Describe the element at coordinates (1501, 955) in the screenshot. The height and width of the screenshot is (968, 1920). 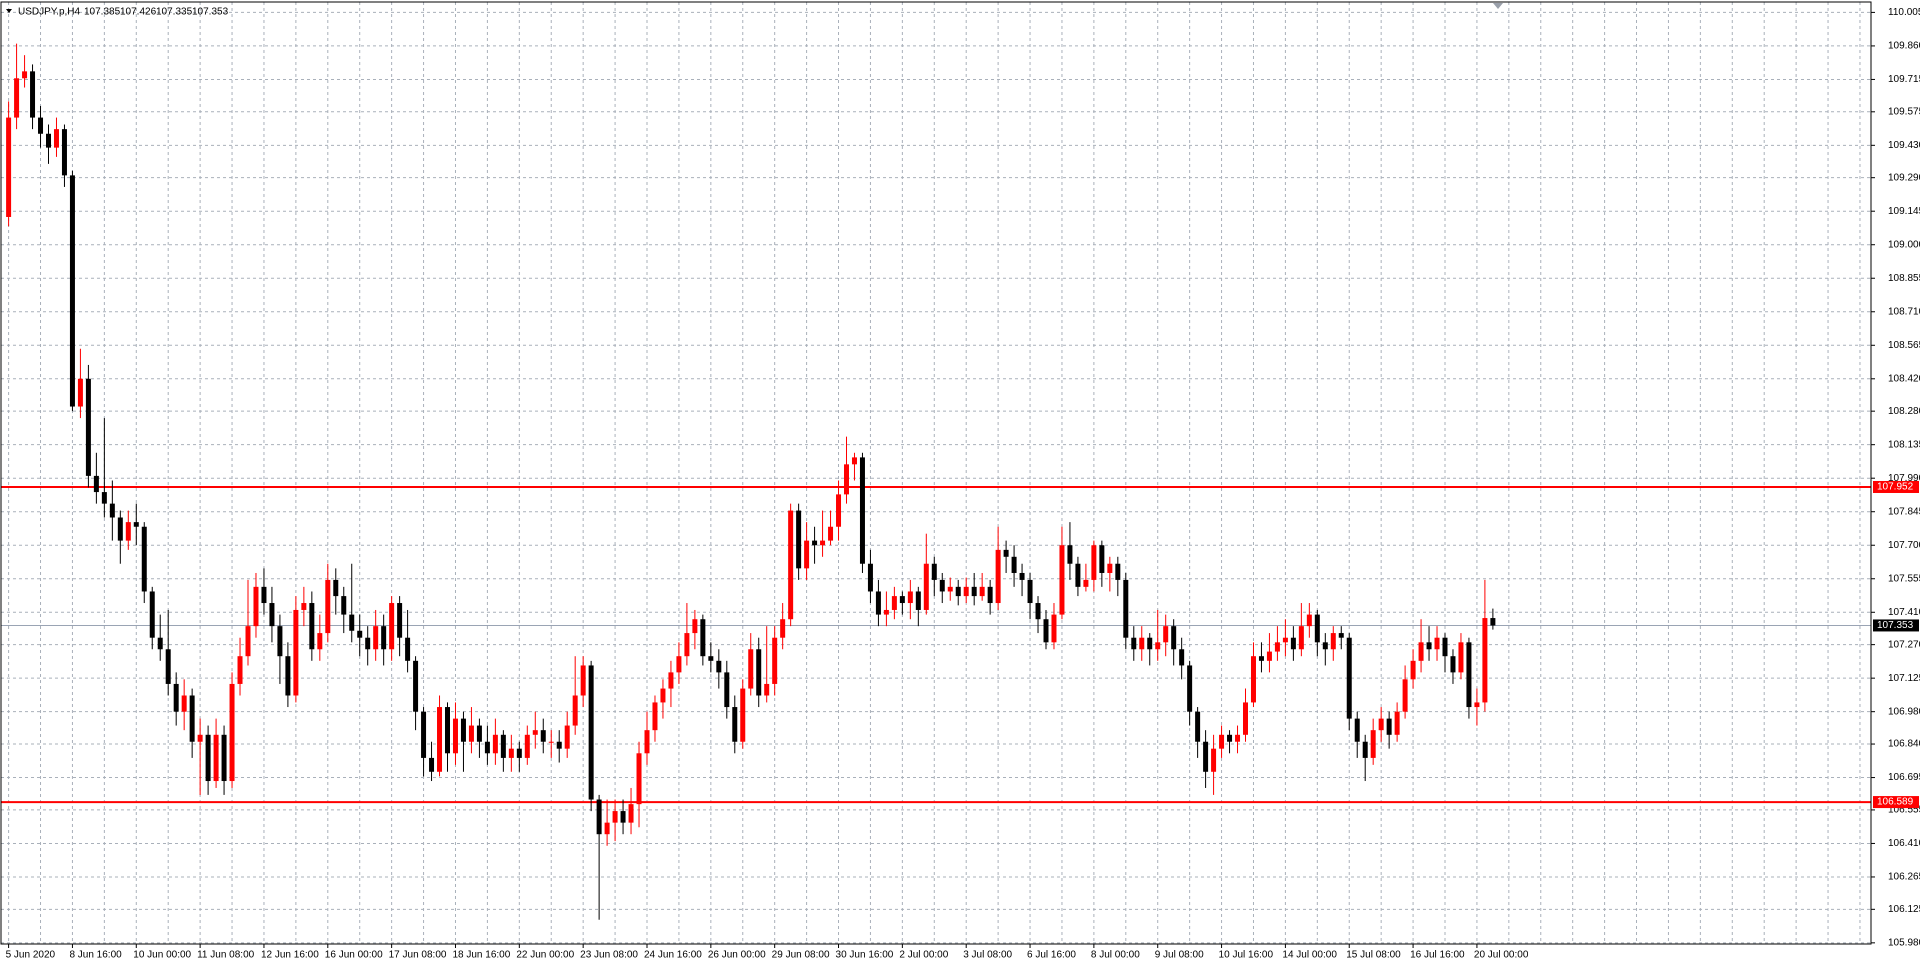
I see `x-tick-label: 20 Jul 00:00` at that location.